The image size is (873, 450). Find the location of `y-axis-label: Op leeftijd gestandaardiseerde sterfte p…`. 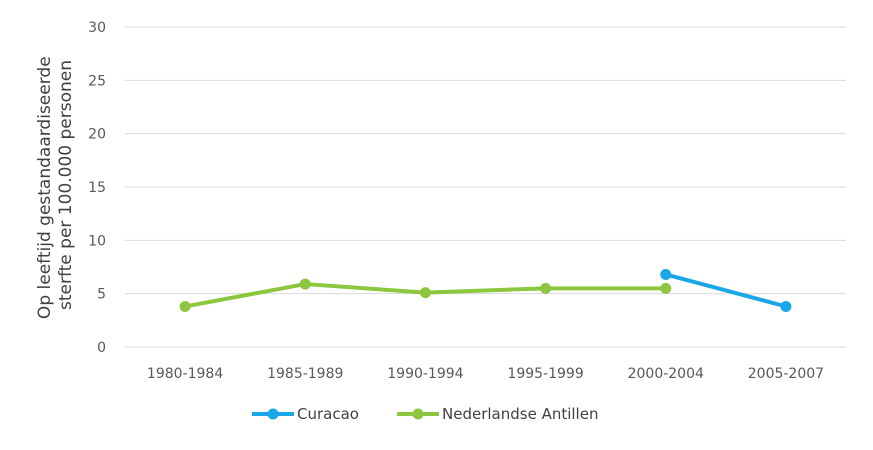

y-axis-label: Op leeftijd gestandaardiseerde sterfte p… is located at coordinates (55, 185).